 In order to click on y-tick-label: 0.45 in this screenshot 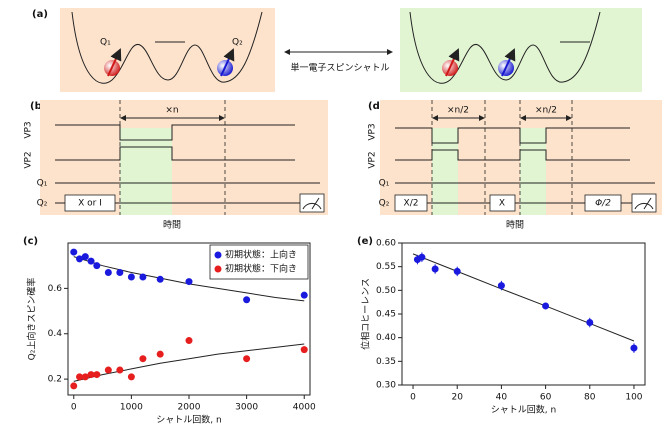, I will do `click(386, 315)`.